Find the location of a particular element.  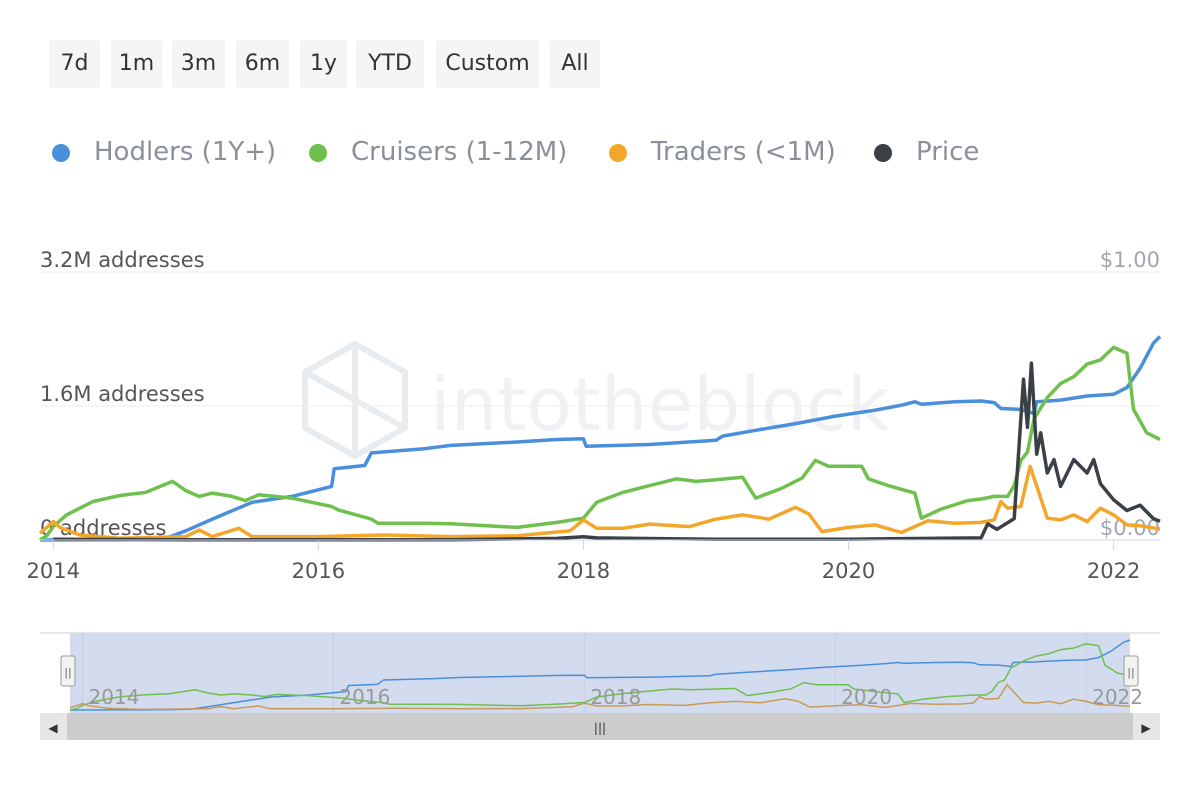

navigator-right-handle-grip-icon: || is located at coordinates (1130, 672).